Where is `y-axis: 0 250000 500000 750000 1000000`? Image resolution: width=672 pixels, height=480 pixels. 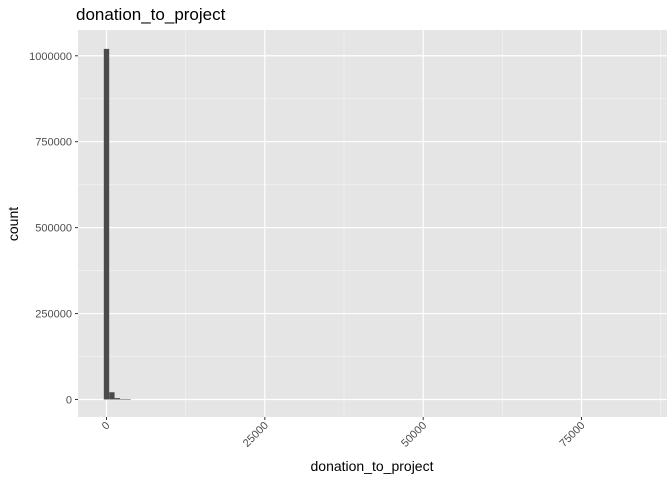 y-axis: 0 250000 500000 750000 1000000 is located at coordinates (53, 228).